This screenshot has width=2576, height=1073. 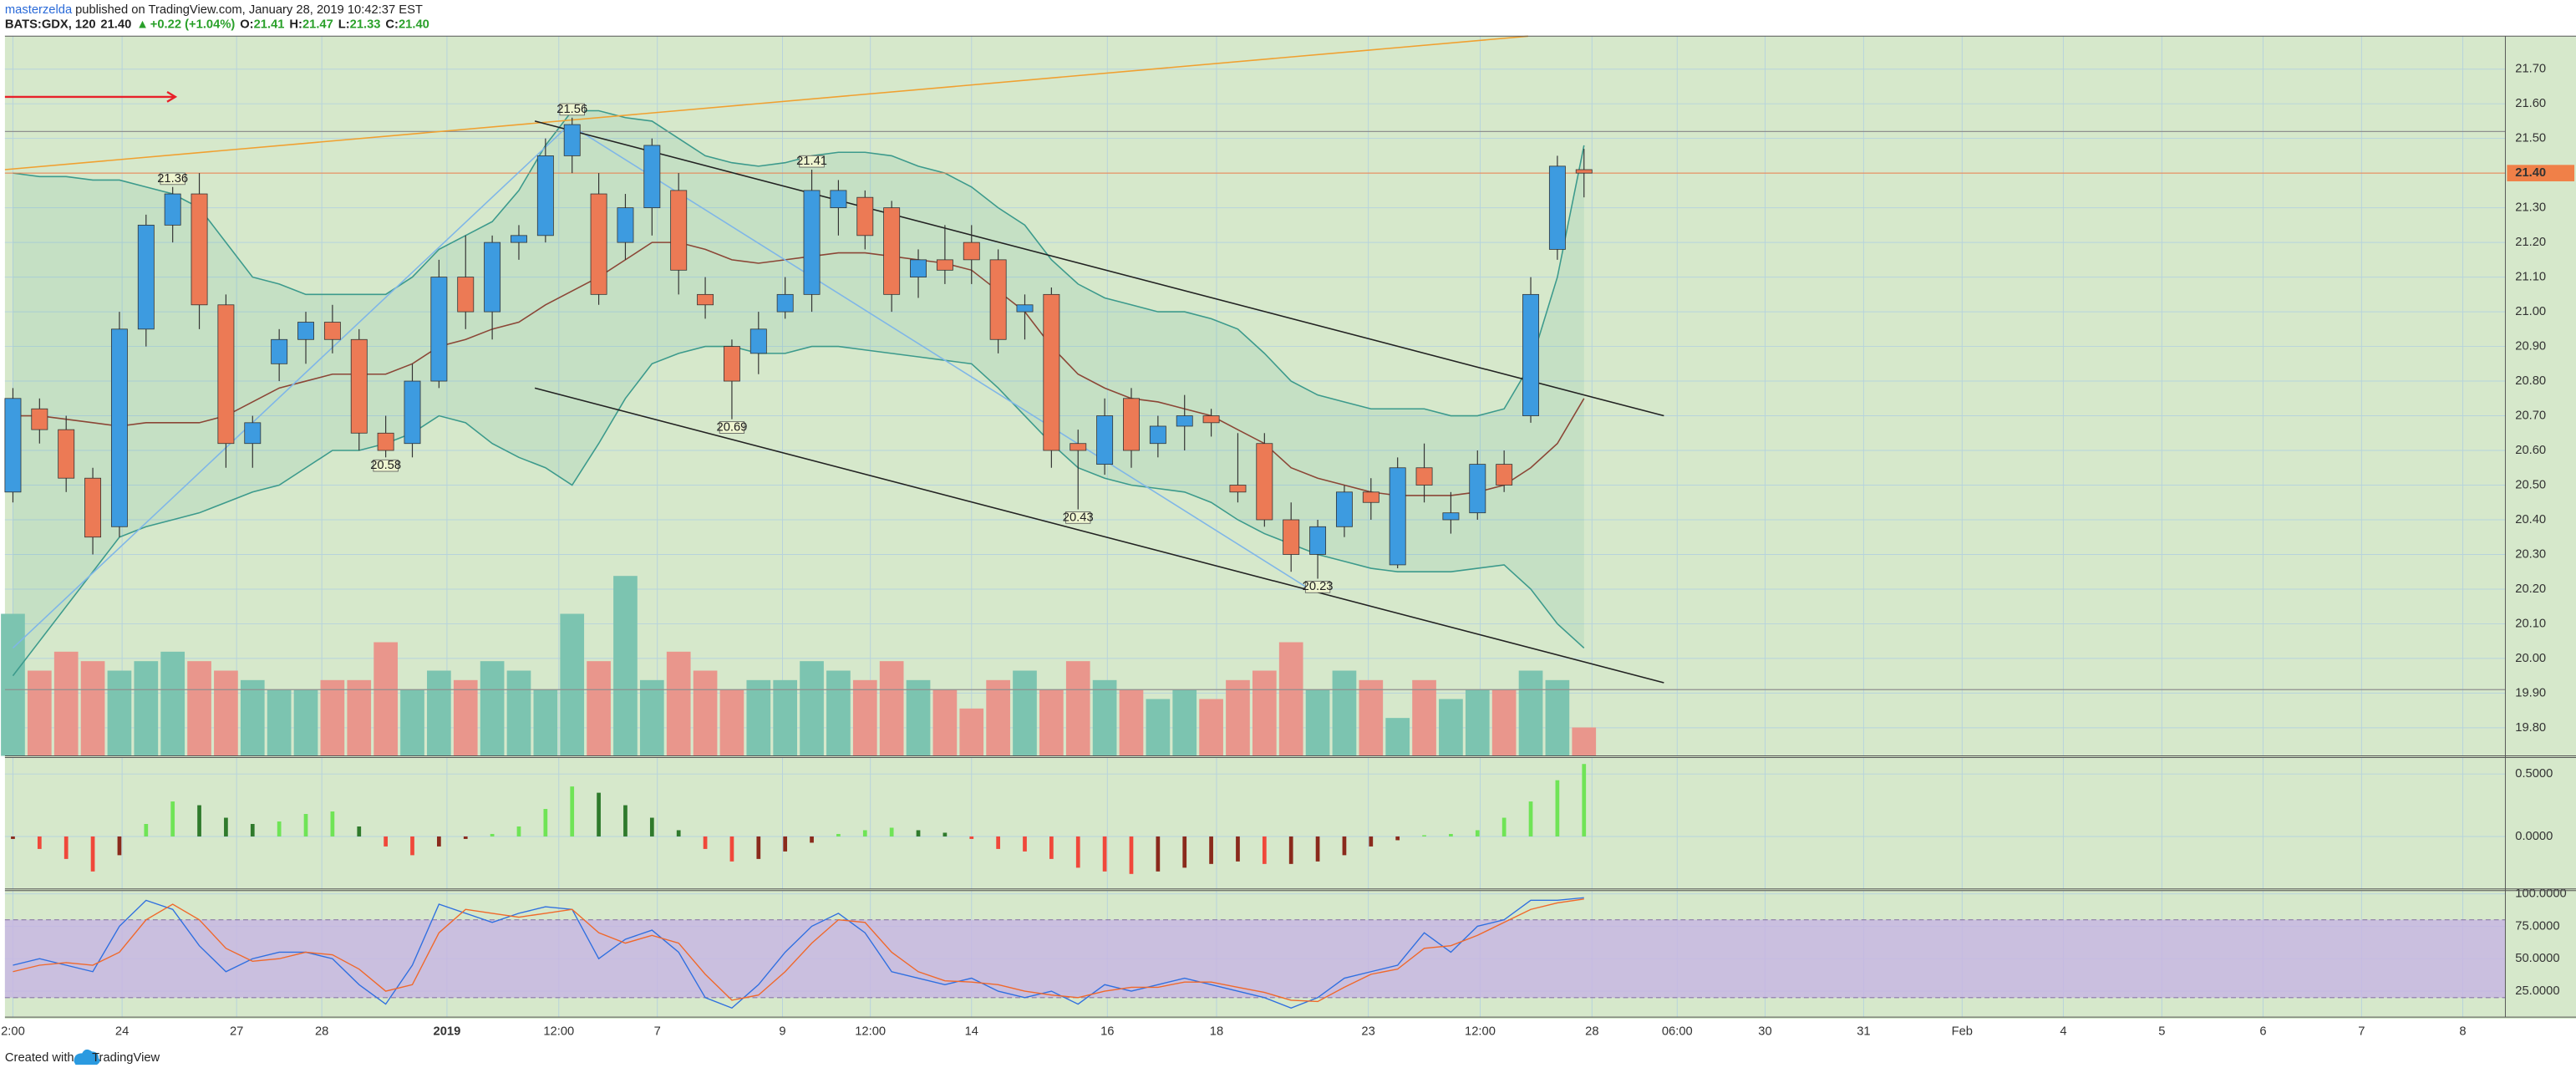 I want to click on y-tick-label: 19.90, so click(x=2530, y=692).